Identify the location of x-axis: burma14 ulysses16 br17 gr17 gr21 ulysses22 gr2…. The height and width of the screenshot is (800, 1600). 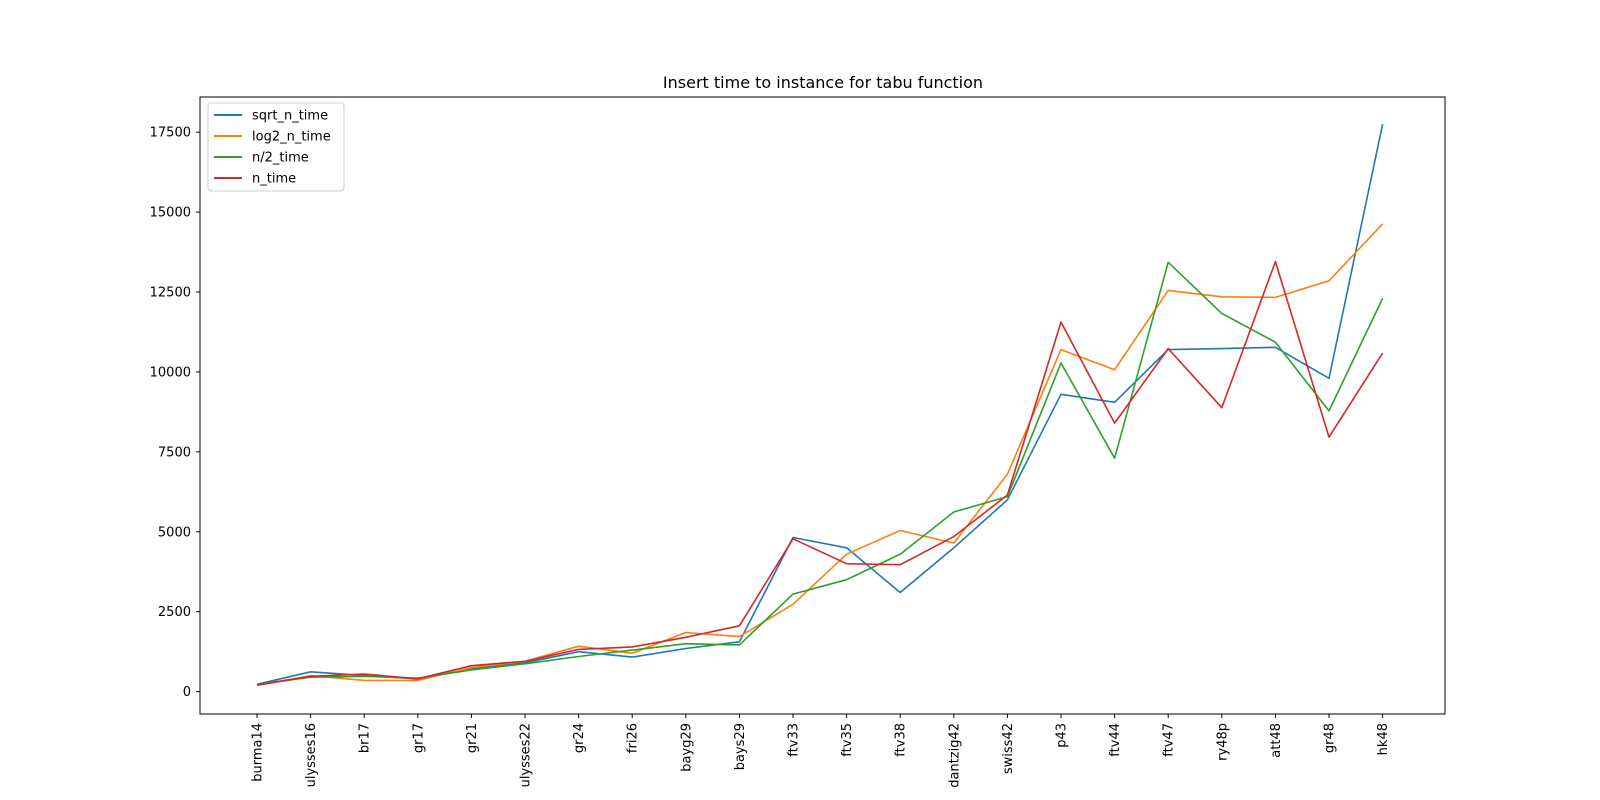
(821, 751).